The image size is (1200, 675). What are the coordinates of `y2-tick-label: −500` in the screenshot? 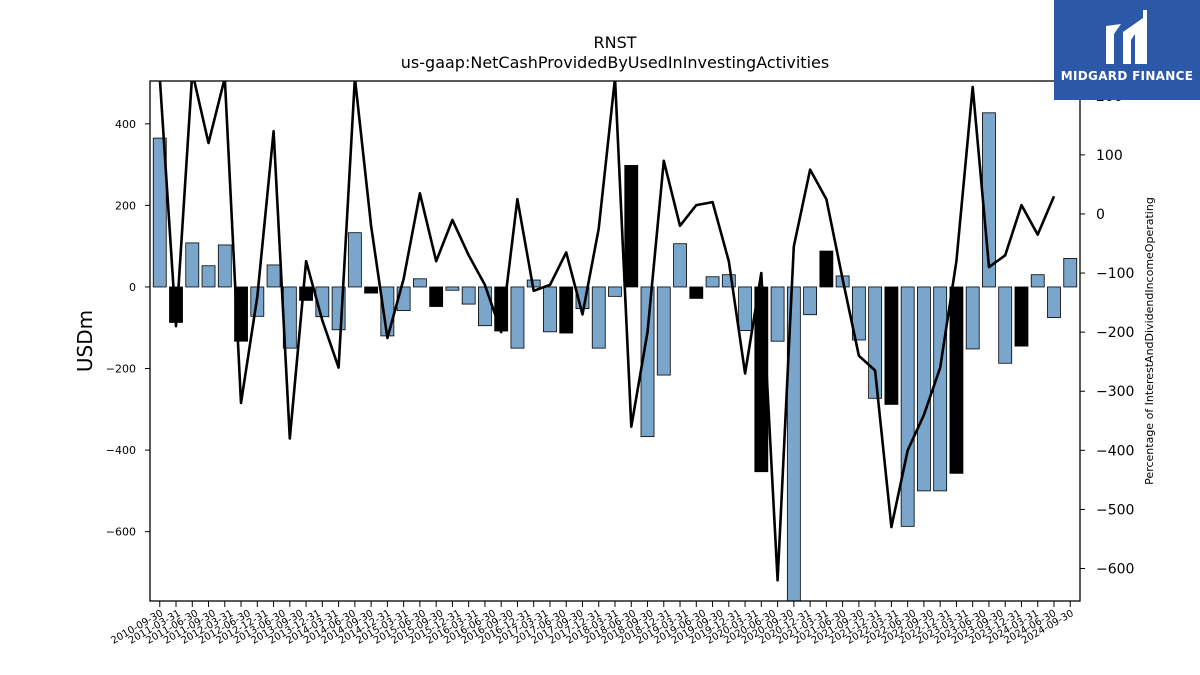 It's located at (1115, 510).